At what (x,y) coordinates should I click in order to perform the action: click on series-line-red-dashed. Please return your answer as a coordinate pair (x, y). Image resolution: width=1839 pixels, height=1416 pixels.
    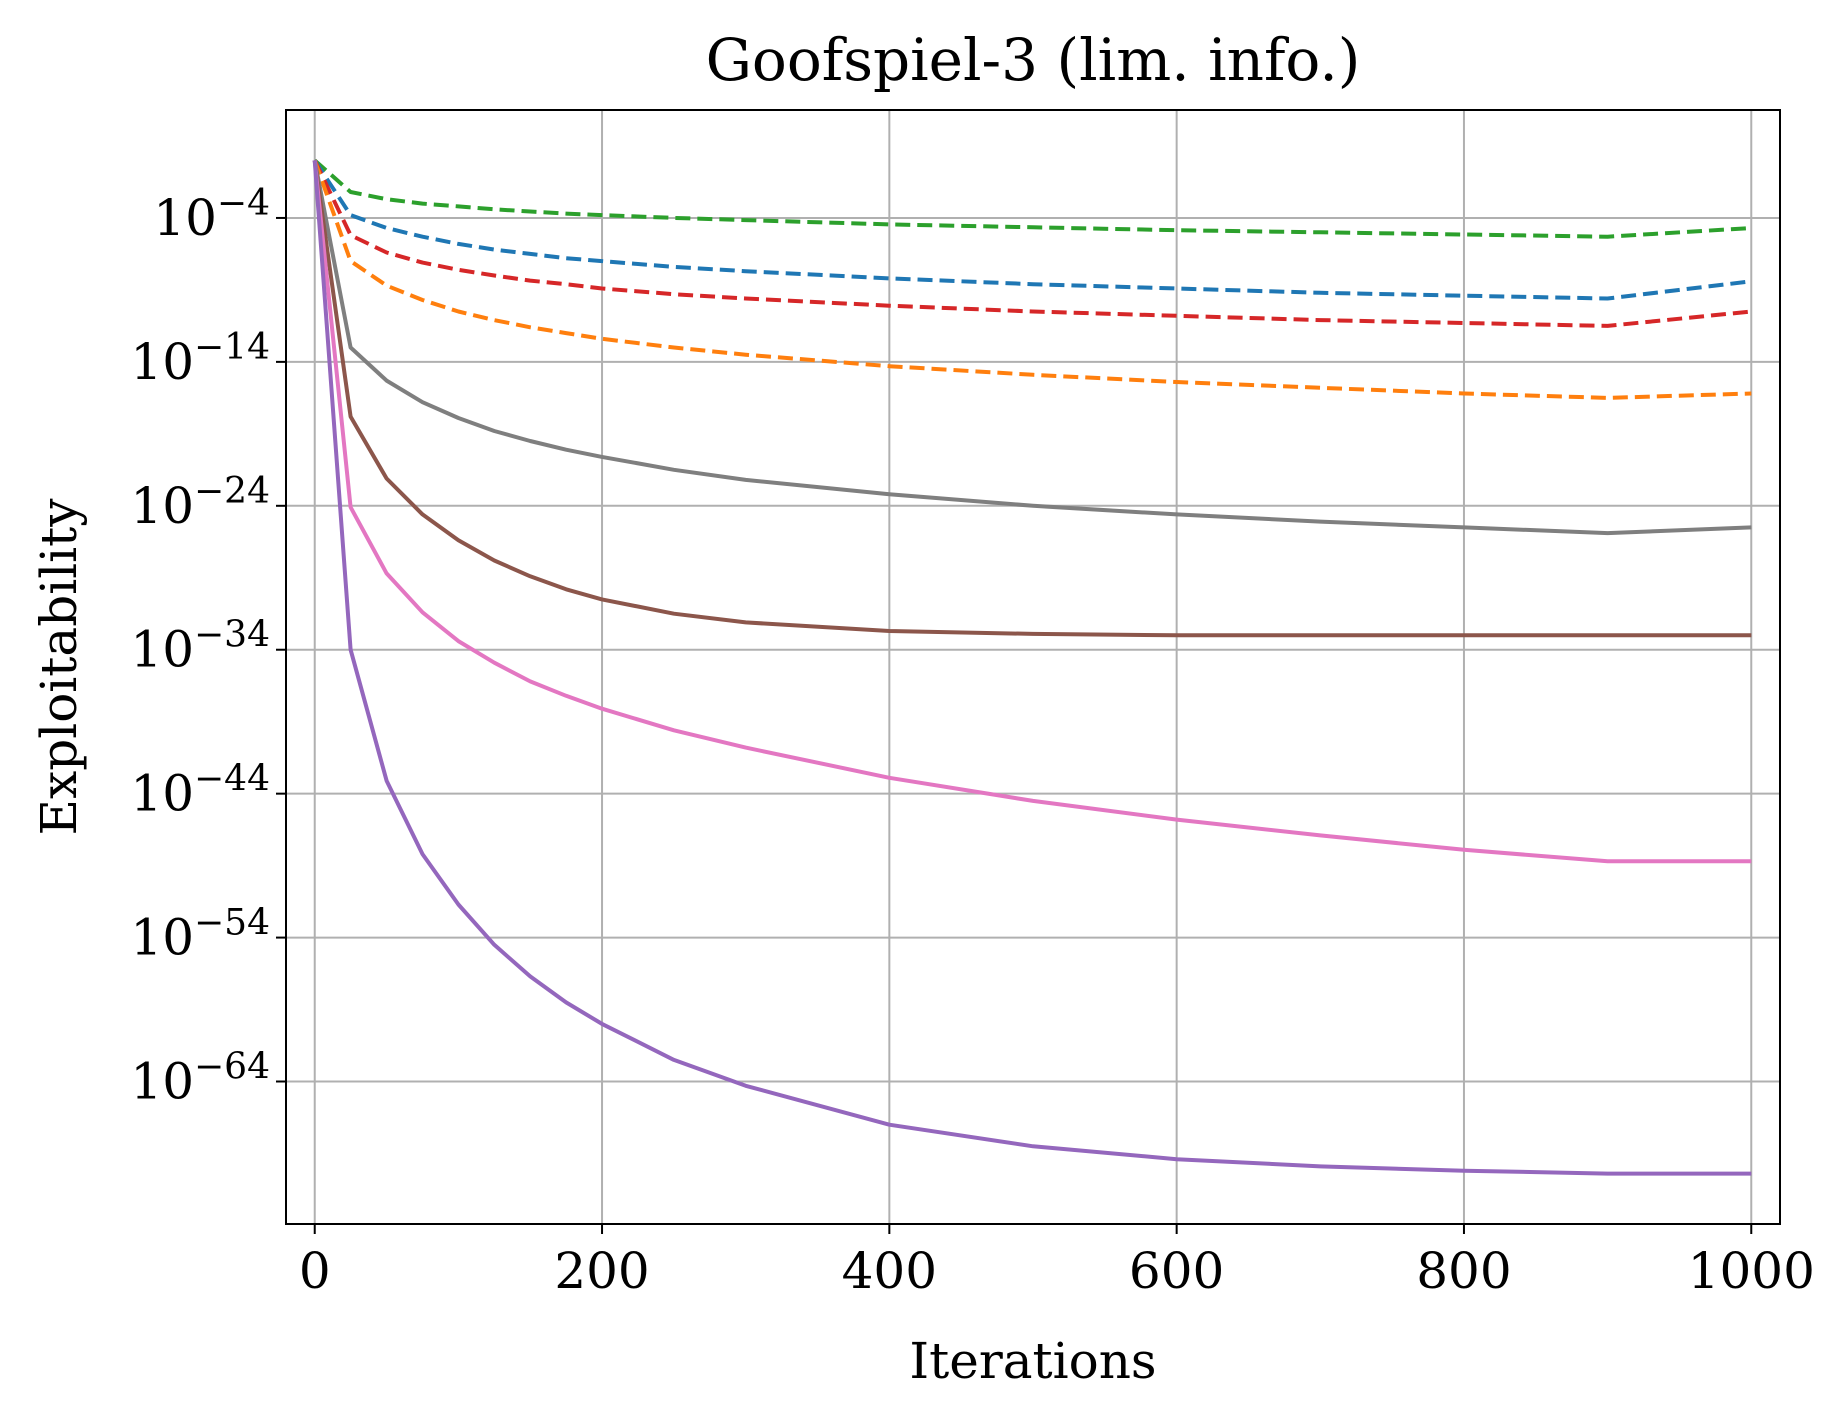
    Looking at the image, I should click on (1032, 243).